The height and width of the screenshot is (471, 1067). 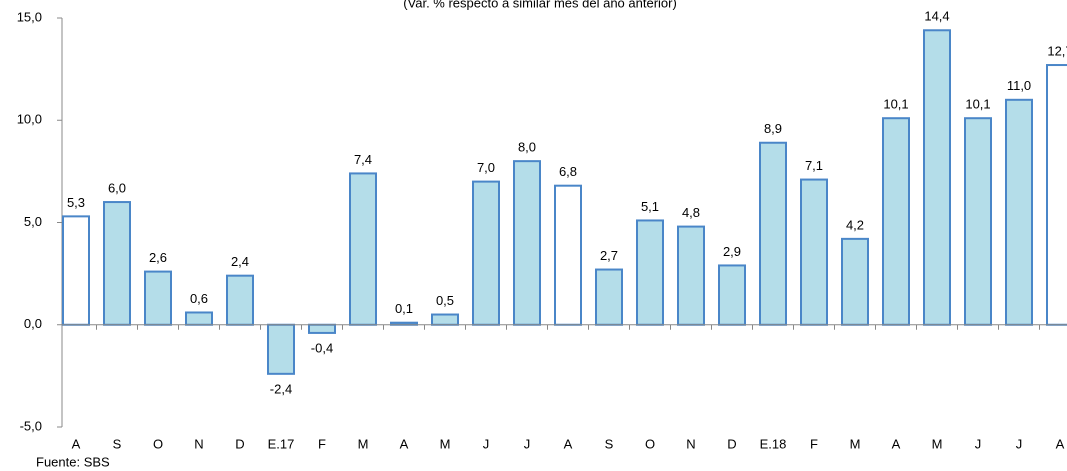 What do you see at coordinates (73, 461) in the screenshot?
I see `source-note: Fuente: SBS` at bounding box center [73, 461].